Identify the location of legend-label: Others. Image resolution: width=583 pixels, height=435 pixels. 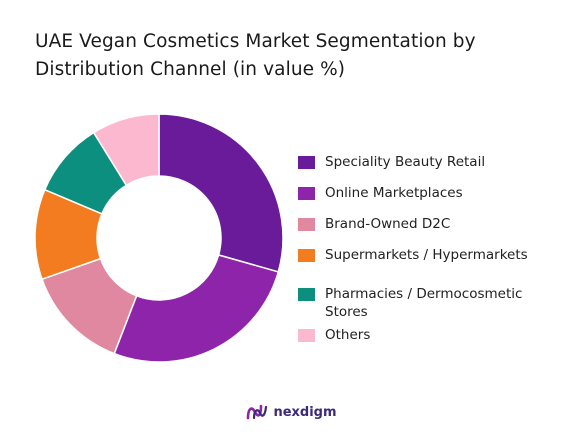
(348, 335).